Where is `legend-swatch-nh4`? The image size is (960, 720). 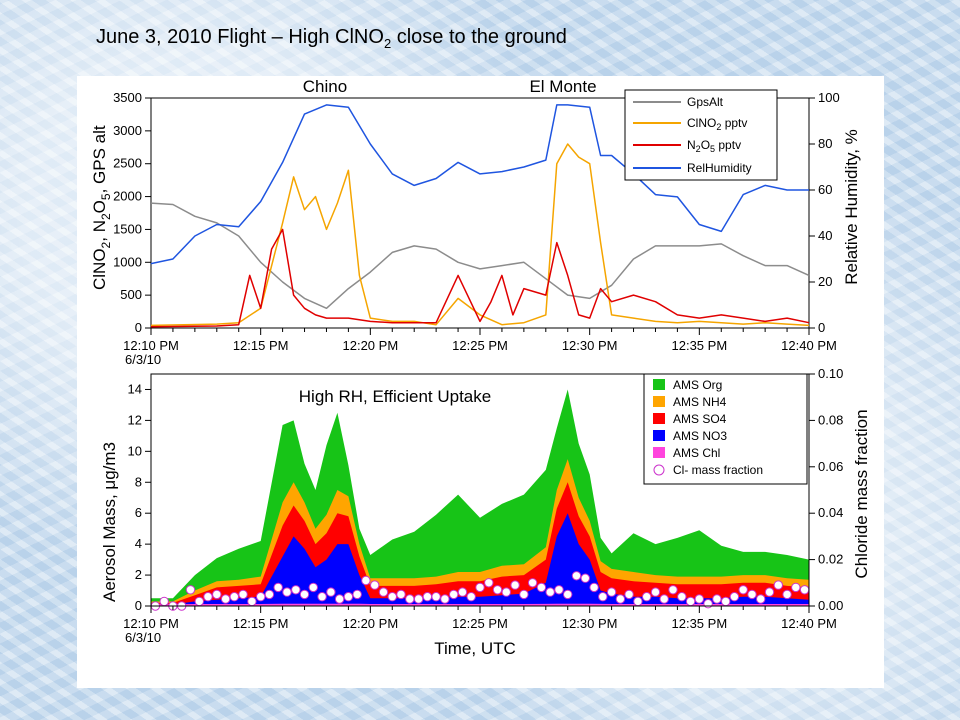 legend-swatch-nh4 is located at coordinates (659, 401).